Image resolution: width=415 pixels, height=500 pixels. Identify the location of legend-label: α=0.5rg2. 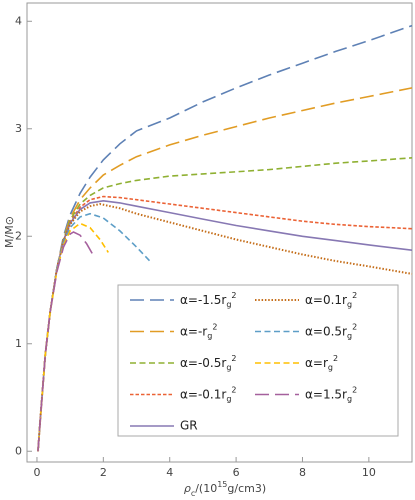
(331, 332).